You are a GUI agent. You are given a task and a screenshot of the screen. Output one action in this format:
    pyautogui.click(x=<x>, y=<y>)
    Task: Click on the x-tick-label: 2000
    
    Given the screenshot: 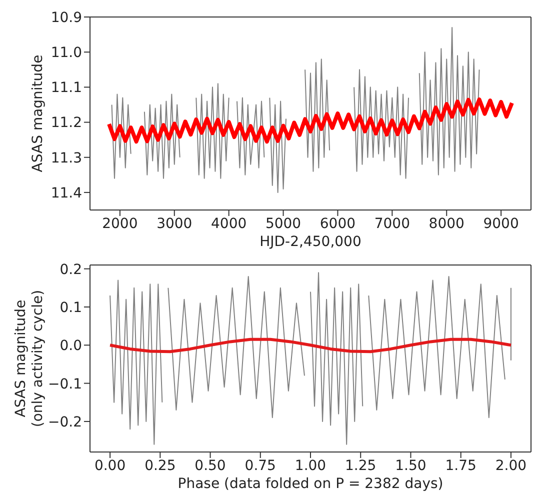 What is the action you would take?
    pyautogui.click(x=120, y=224)
    